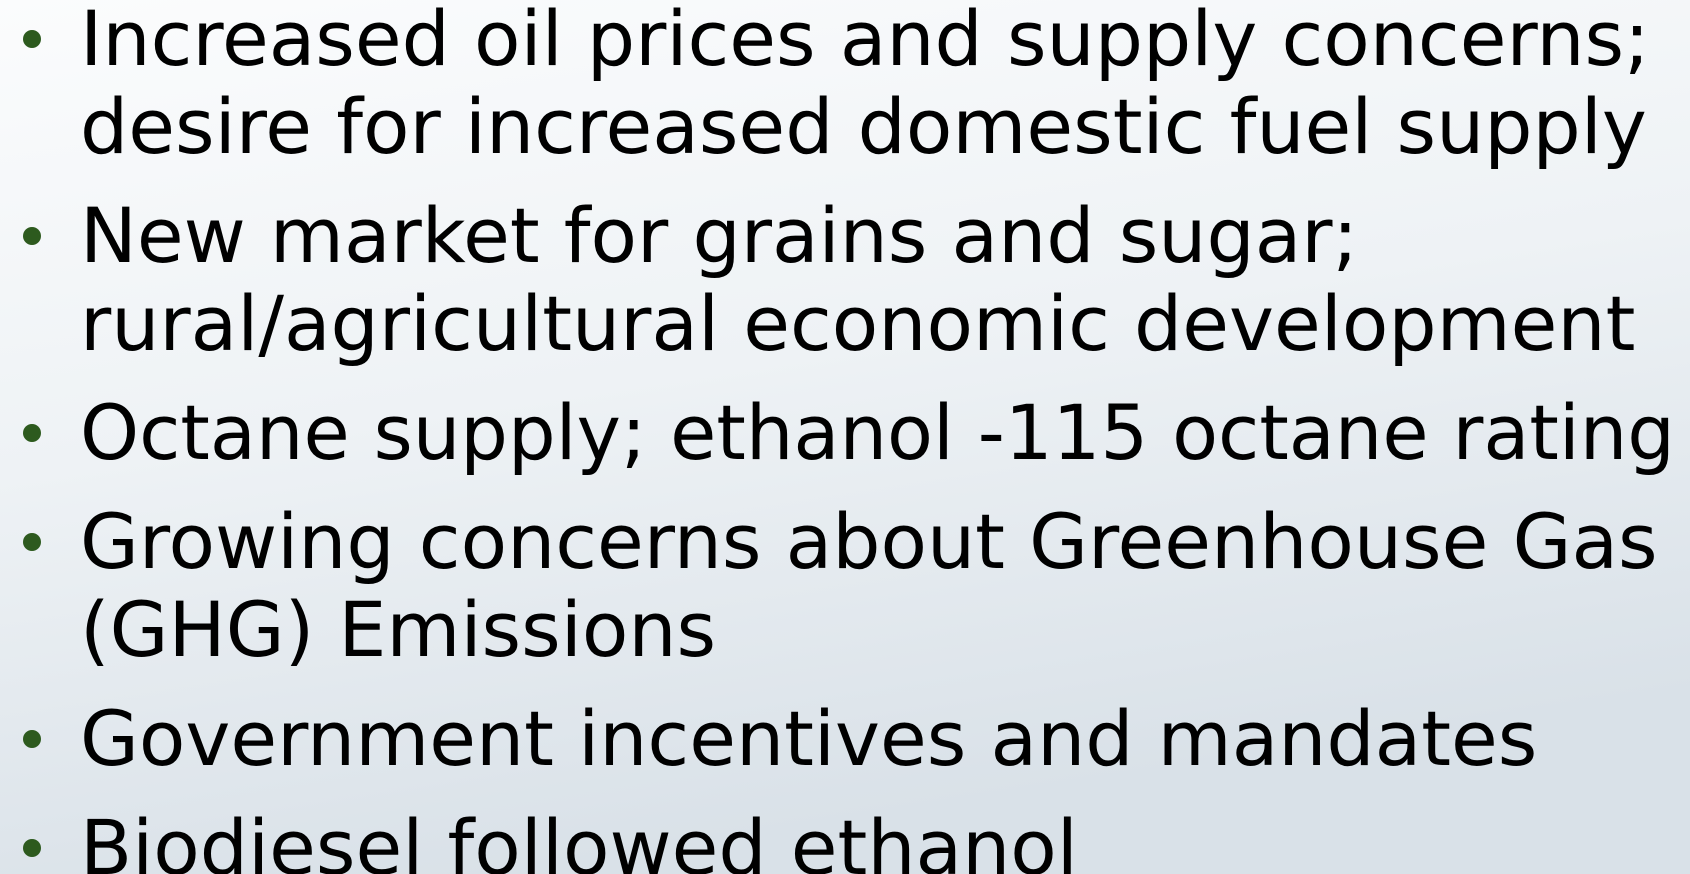 This screenshot has width=1690, height=874. Describe the element at coordinates (579, 838) in the screenshot. I see `bullet-text: Biodiesel followed ethanol` at that location.